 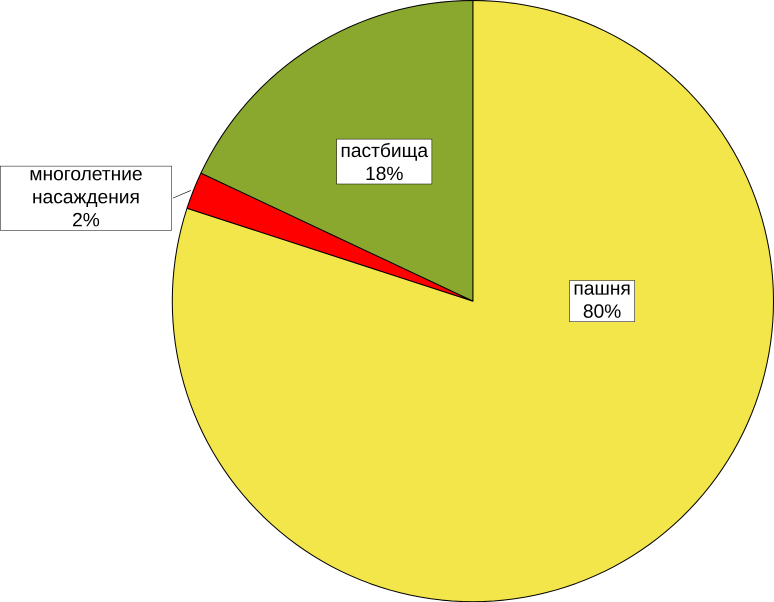 What do you see at coordinates (384, 173) in the screenshot?
I see `data-label: 18%` at bounding box center [384, 173].